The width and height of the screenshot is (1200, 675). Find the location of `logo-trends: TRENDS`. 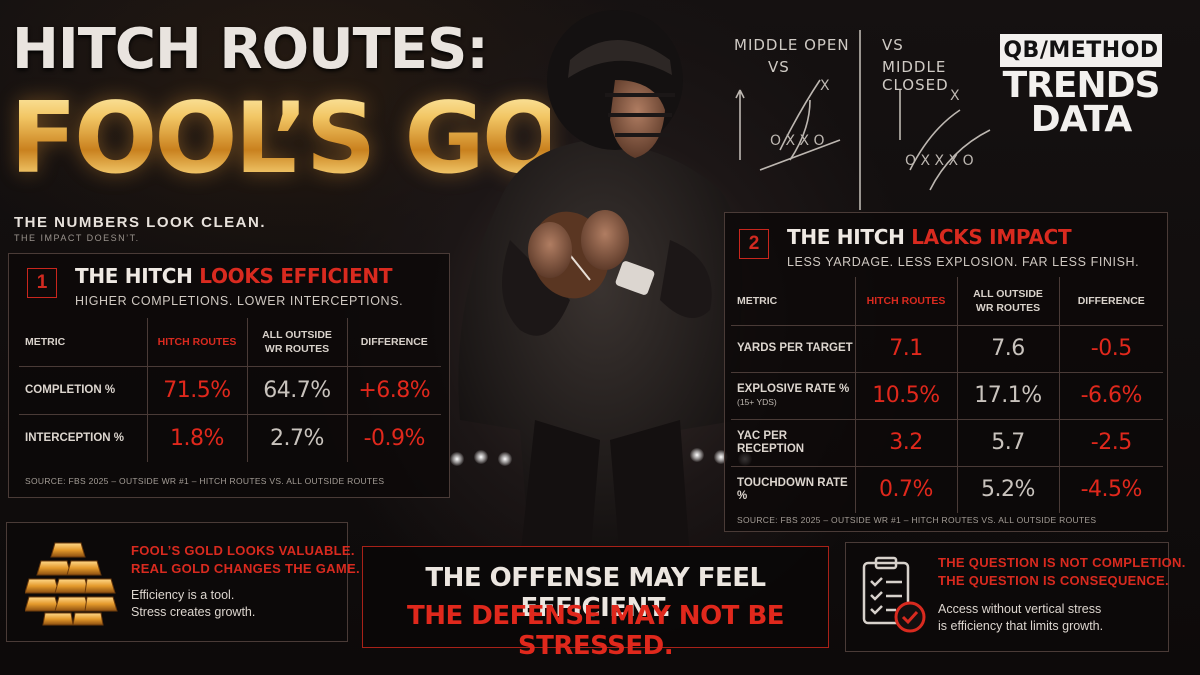

logo-trends: TRENDS is located at coordinates (1081, 85).